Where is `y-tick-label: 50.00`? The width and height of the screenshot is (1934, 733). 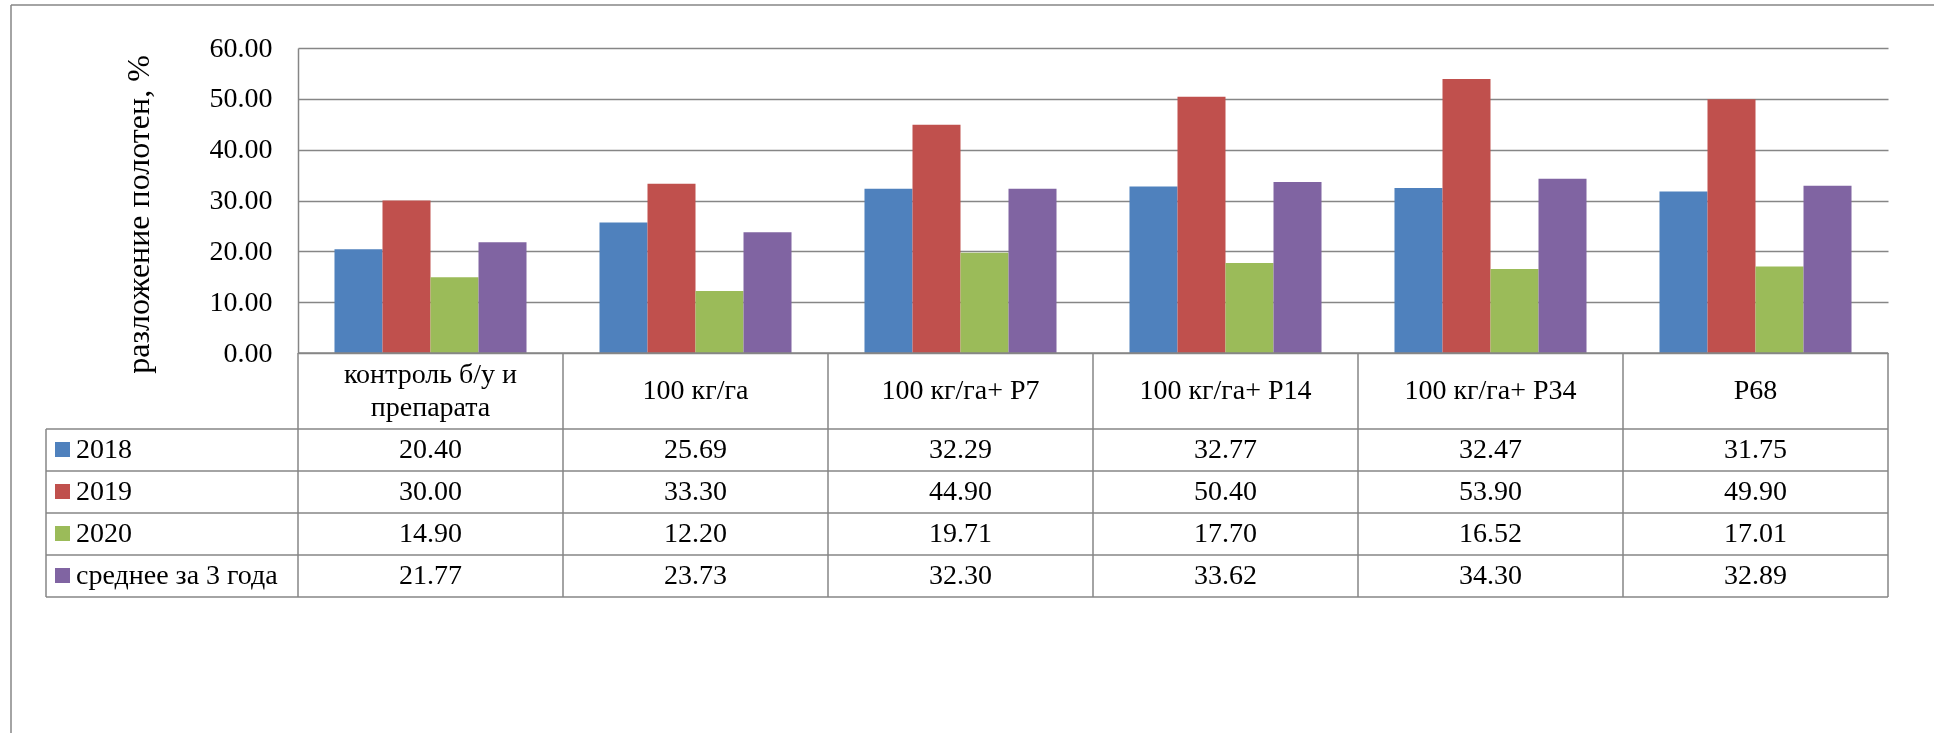
y-tick-label: 50.00 is located at coordinates (241, 98).